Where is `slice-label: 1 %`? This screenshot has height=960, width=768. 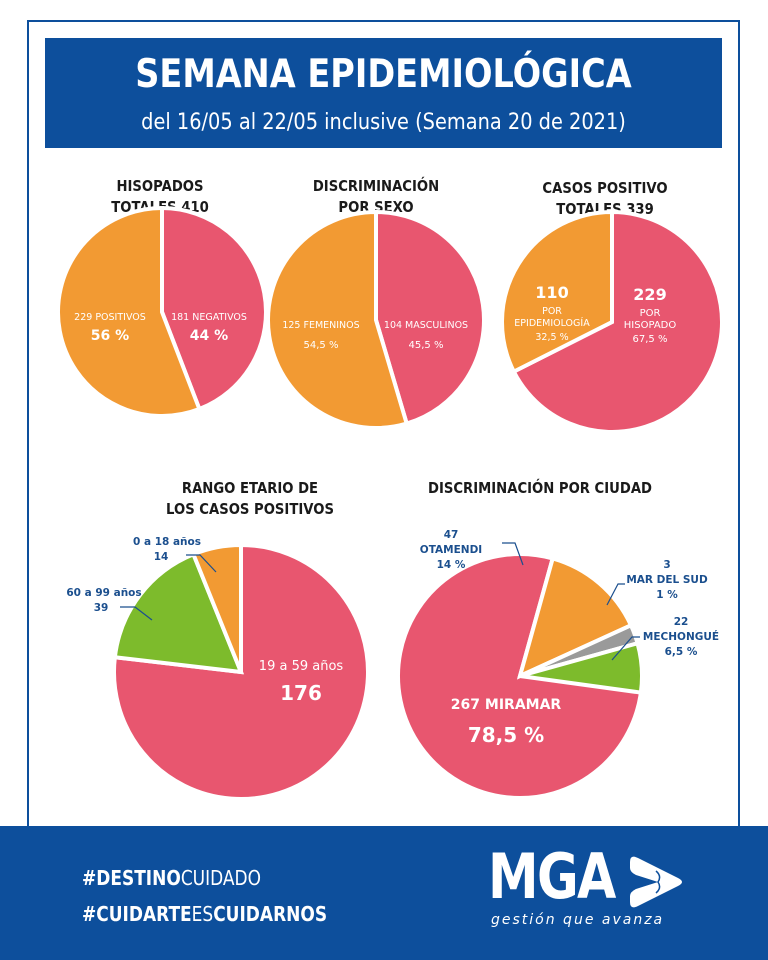
slice-label: 1 % is located at coordinates (667, 595).